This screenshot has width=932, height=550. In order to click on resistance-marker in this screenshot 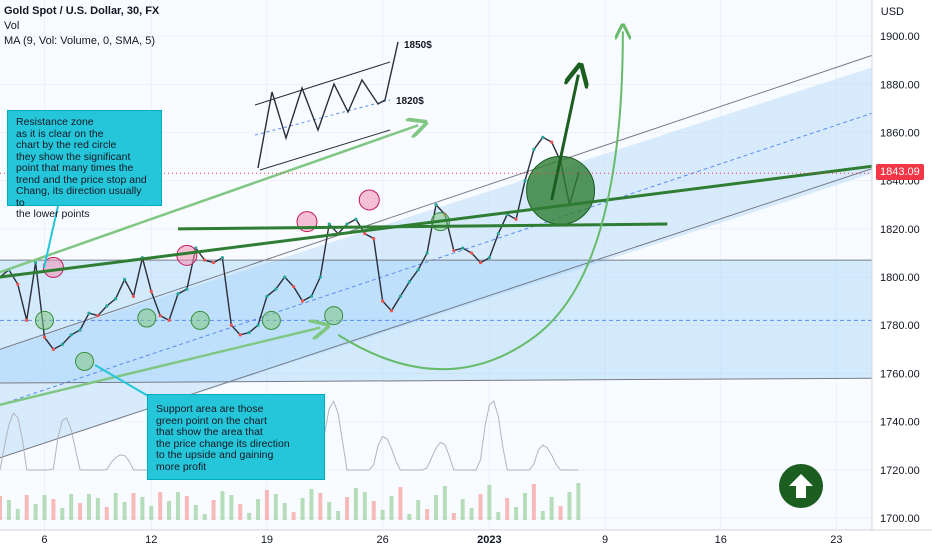, I will do `click(369, 200)`.